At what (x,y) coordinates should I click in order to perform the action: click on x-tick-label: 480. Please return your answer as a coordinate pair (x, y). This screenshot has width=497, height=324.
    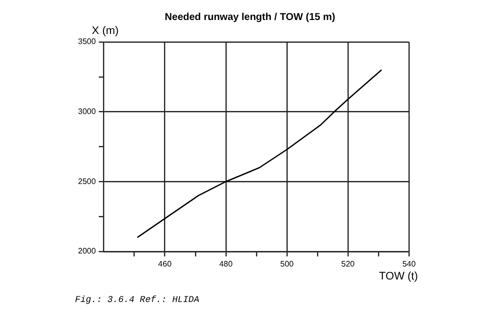
    Looking at the image, I should click on (226, 263).